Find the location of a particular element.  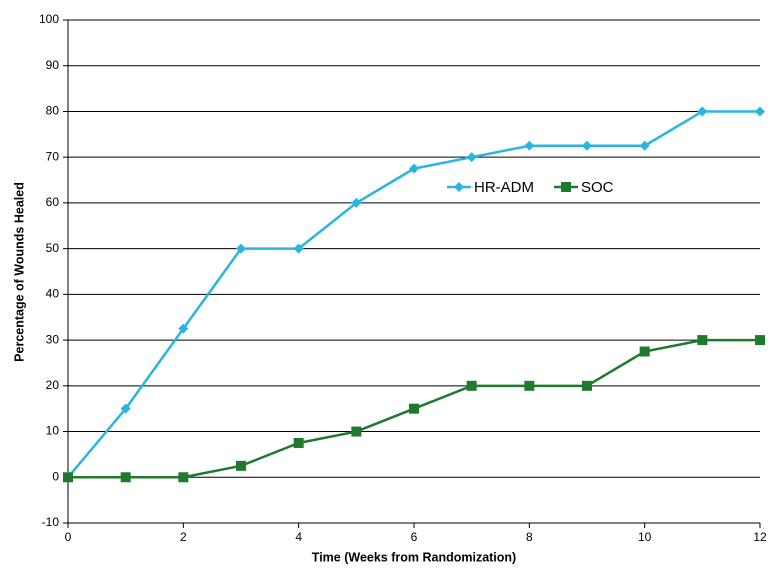

y-tick-label: -10 is located at coordinates (51, 522).